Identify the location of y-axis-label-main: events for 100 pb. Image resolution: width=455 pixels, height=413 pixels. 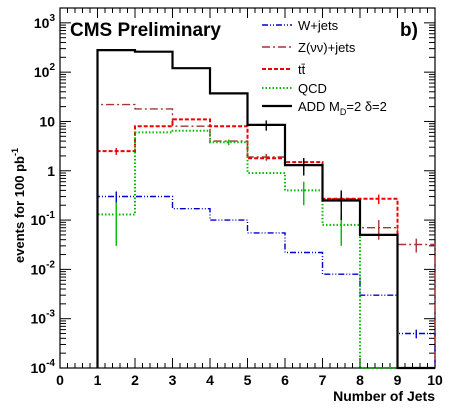
(19, 209).